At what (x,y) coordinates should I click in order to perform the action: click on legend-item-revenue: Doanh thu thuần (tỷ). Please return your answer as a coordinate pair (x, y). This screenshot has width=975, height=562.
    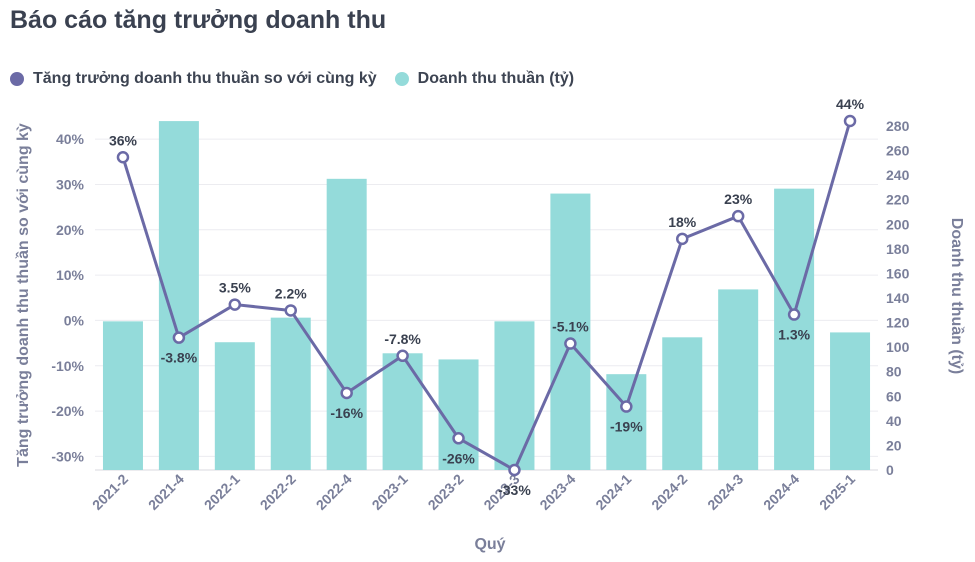
    Looking at the image, I should click on (484, 79).